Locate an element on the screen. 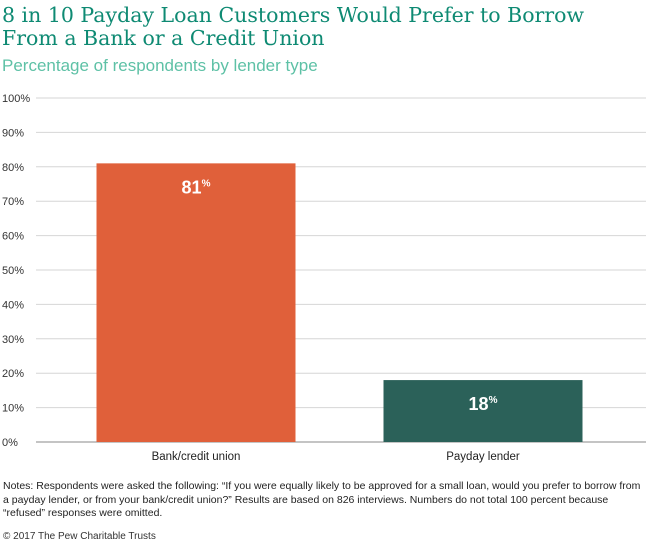 The image size is (649, 546). y-tick-label: 100% is located at coordinates (16, 99).